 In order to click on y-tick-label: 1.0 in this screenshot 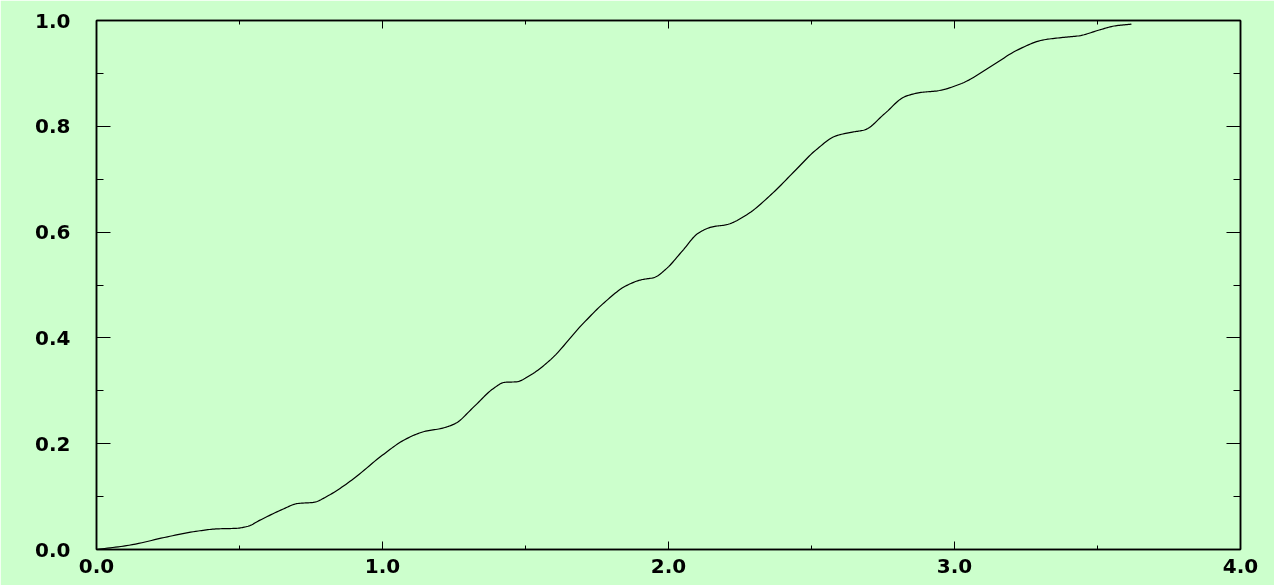, I will do `click(53, 20)`.